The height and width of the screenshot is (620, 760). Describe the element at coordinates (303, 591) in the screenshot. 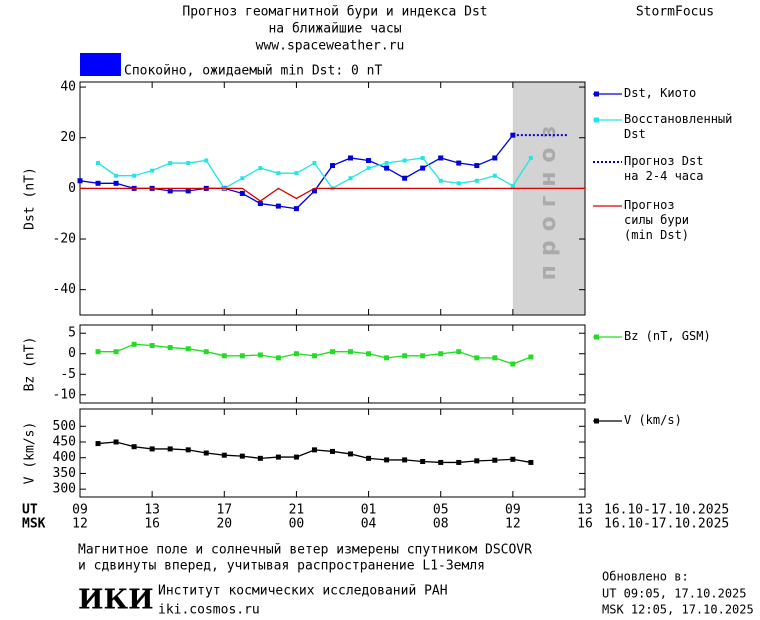

I see `institute: Институт космических исследований РАН` at that location.